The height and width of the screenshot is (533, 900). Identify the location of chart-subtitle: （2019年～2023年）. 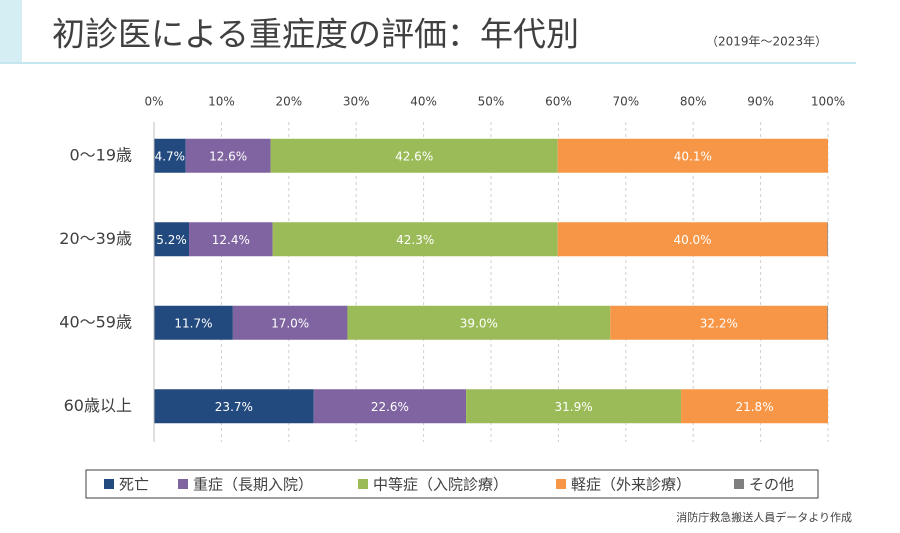
(766, 42).